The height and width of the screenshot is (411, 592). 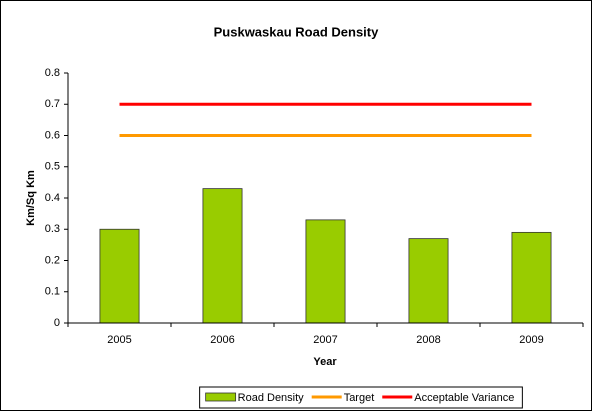 What do you see at coordinates (52, 260) in the screenshot?
I see `y-tick-label: 0.2` at bounding box center [52, 260].